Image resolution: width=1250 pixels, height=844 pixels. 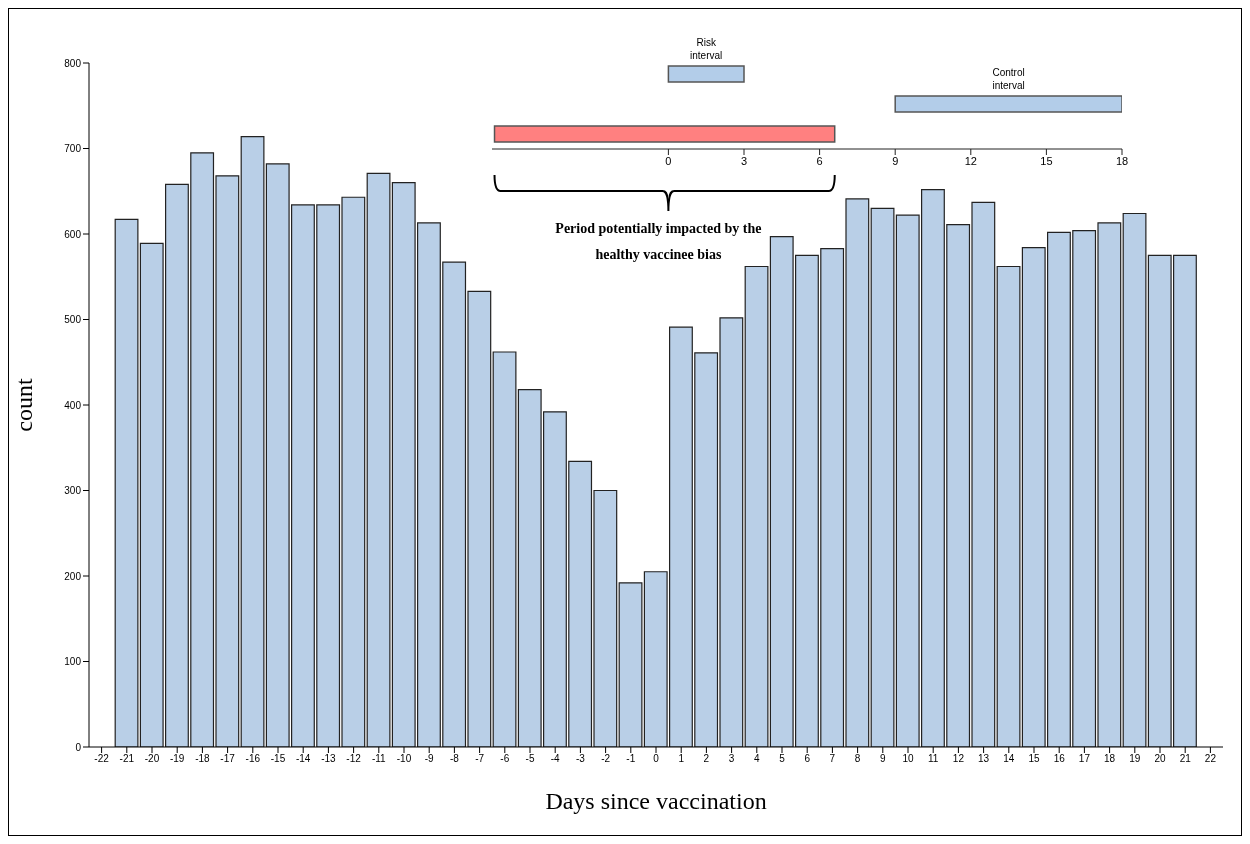 What do you see at coordinates (303, 759) in the screenshot?
I see `x-tick-label: -14` at bounding box center [303, 759].